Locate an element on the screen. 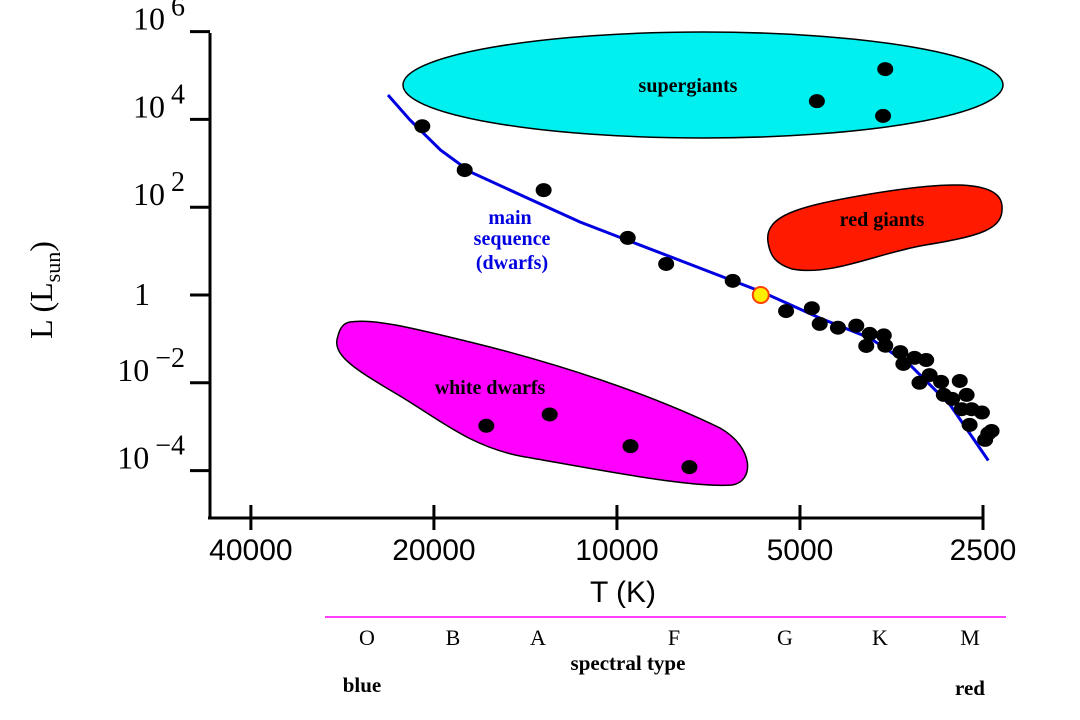  spectral-type-A: A is located at coordinates (538, 637).